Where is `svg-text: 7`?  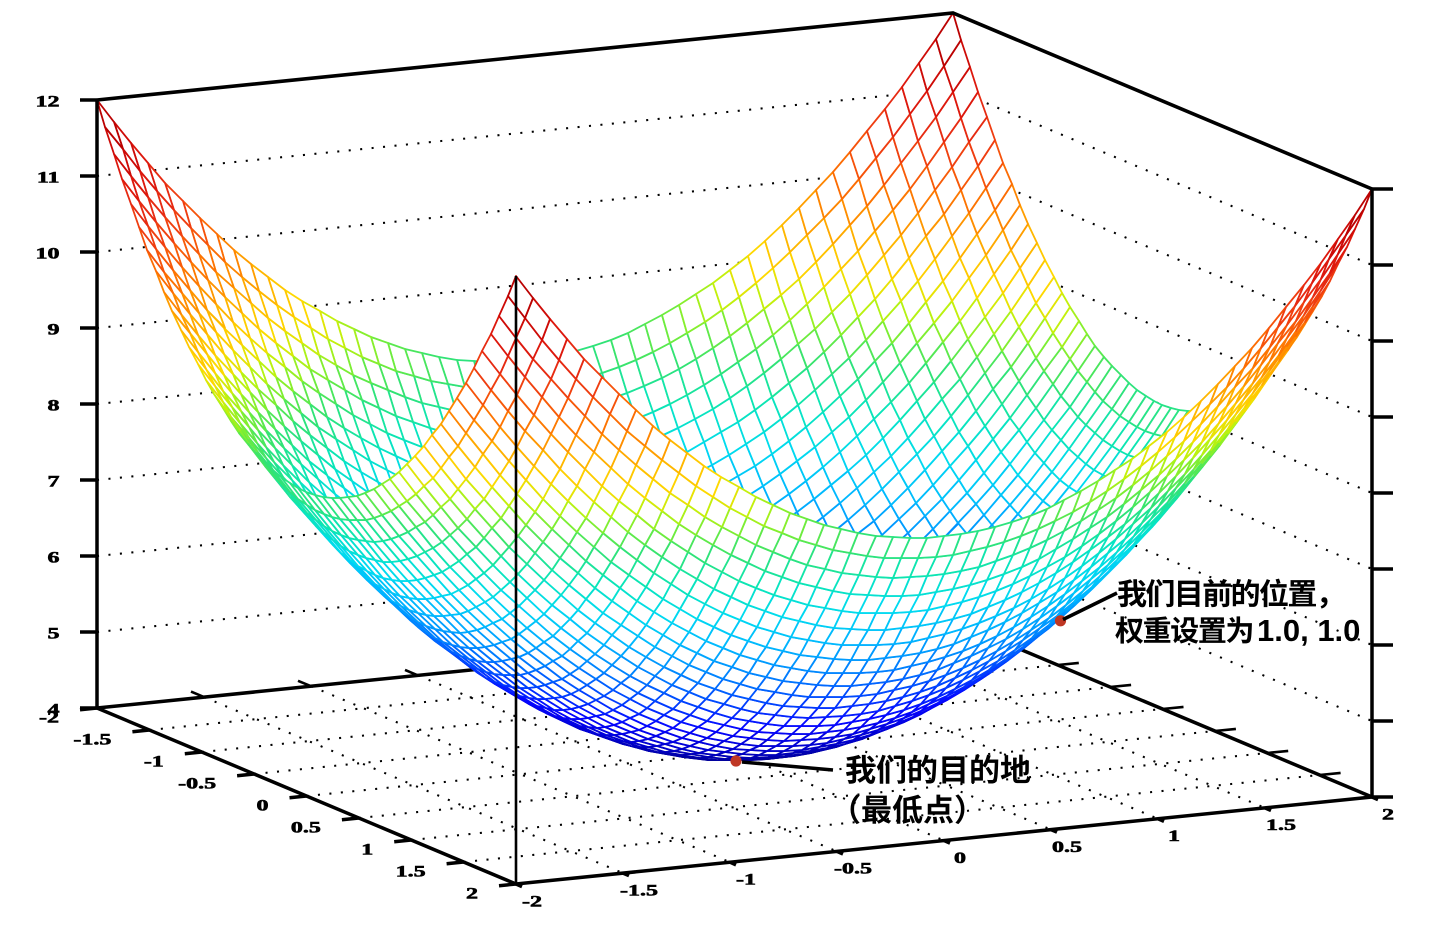 svg-text: 7 is located at coordinates (54, 481).